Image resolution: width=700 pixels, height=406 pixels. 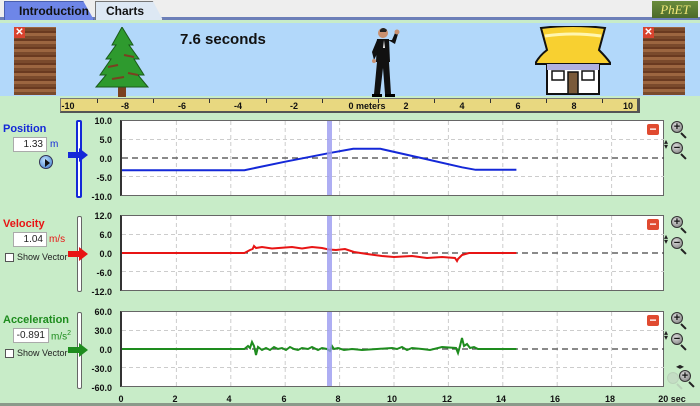 I want to click on y-tick: 60.0, so click(x=103, y=312).